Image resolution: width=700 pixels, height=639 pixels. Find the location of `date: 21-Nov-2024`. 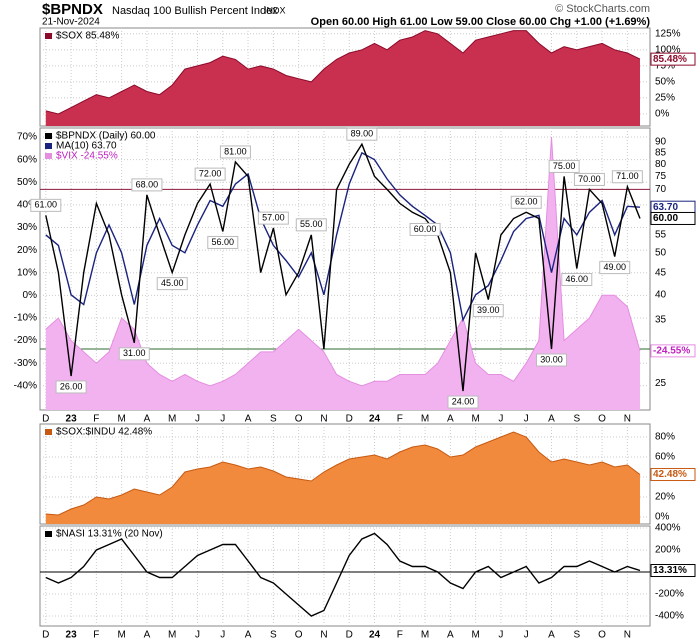

date: 21-Nov-2024 is located at coordinates (71, 22).